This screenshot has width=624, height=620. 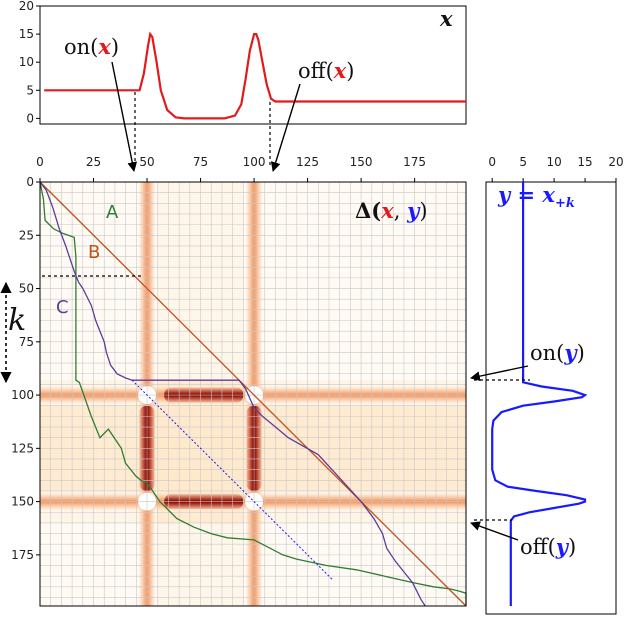 I want to click on x-plot-y-tick-label: 10, so click(x=26, y=62).